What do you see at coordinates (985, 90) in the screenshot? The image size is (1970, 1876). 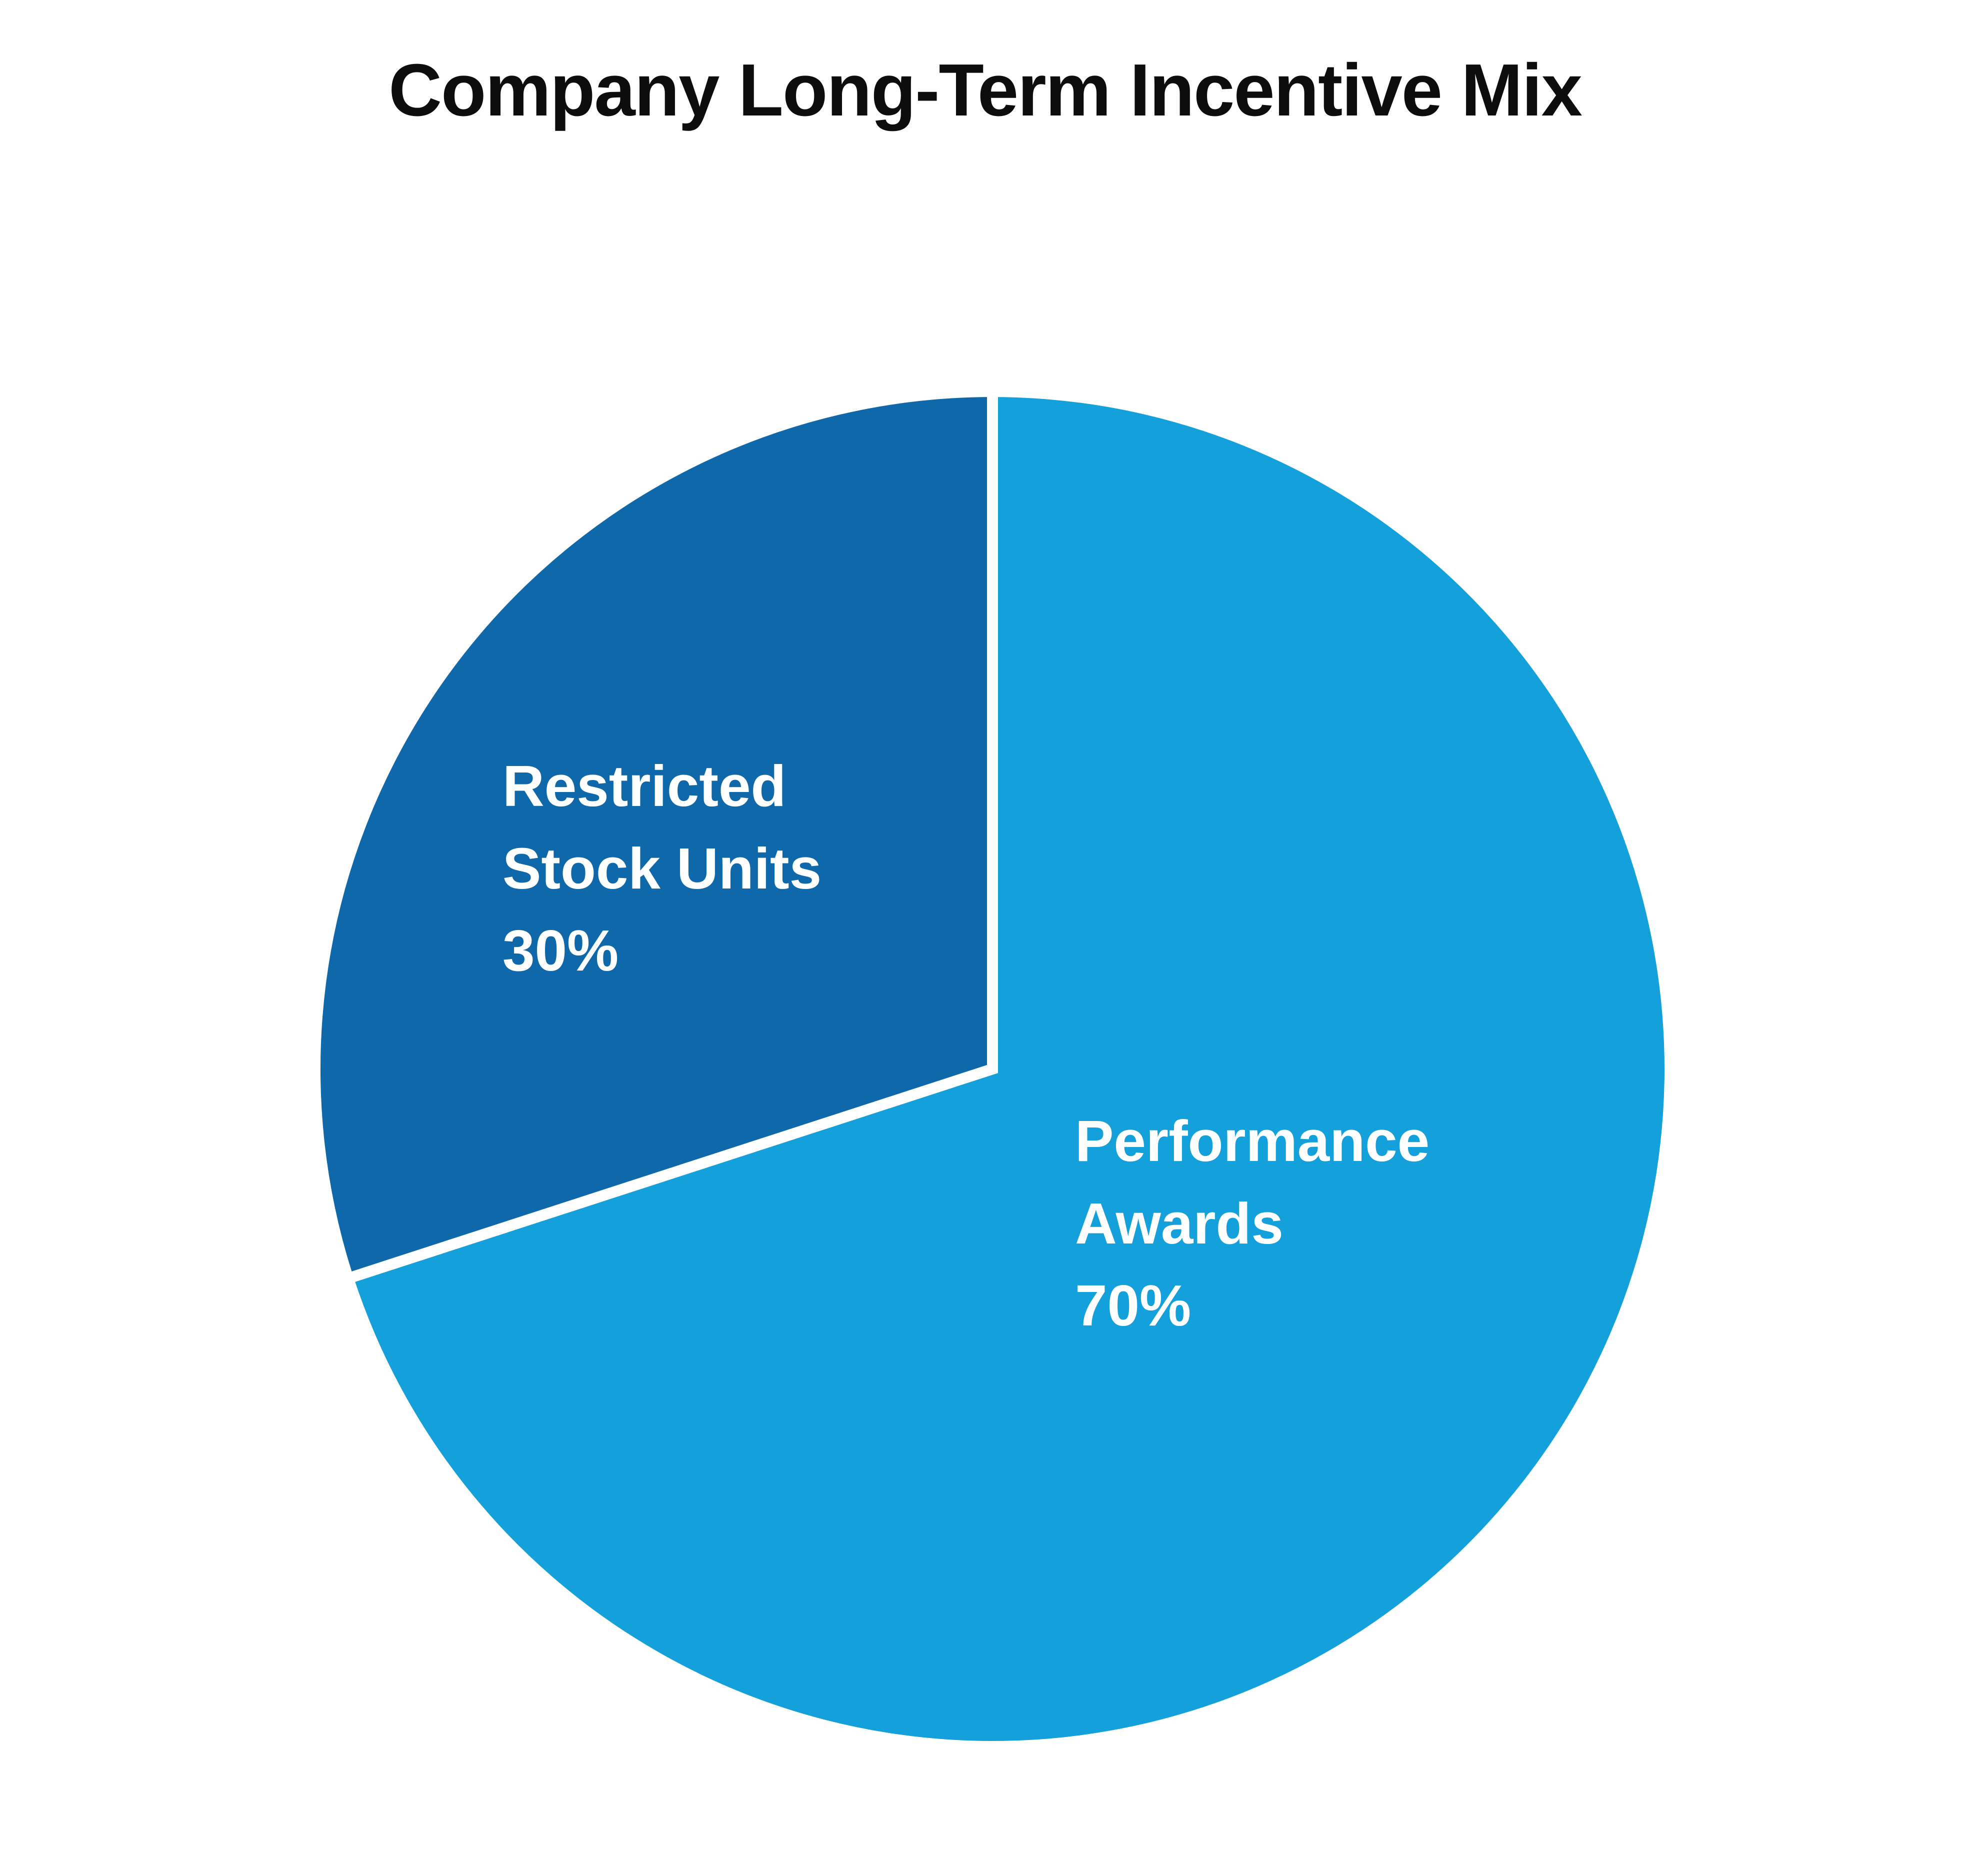 I see `chart-title: Company Long-Term Incentive Mix` at bounding box center [985, 90].